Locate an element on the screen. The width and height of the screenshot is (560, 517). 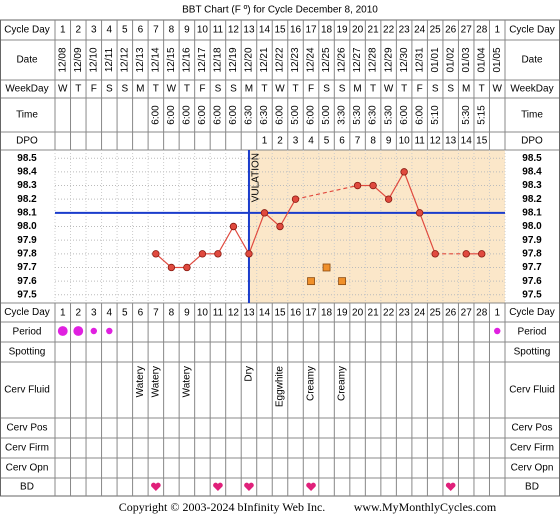
date: 12/16 is located at coordinates (187, 59).